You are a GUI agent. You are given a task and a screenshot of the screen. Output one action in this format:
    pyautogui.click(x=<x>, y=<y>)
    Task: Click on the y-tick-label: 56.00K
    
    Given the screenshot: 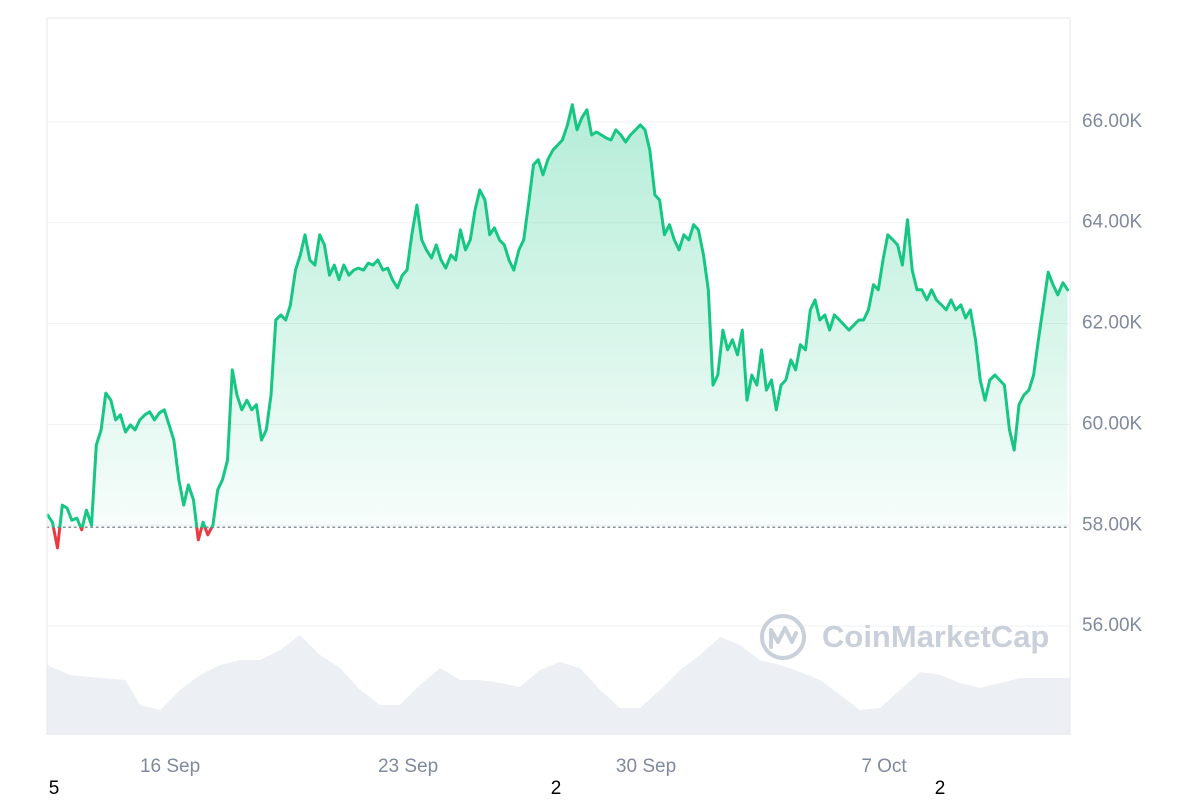 What is the action you would take?
    pyautogui.click(x=1112, y=625)
    